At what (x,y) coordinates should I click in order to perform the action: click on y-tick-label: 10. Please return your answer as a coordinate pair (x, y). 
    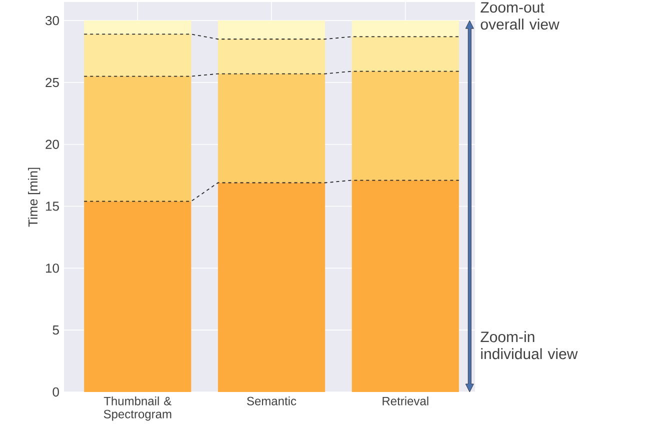
    Looking at the image, I should click on (52, 268).